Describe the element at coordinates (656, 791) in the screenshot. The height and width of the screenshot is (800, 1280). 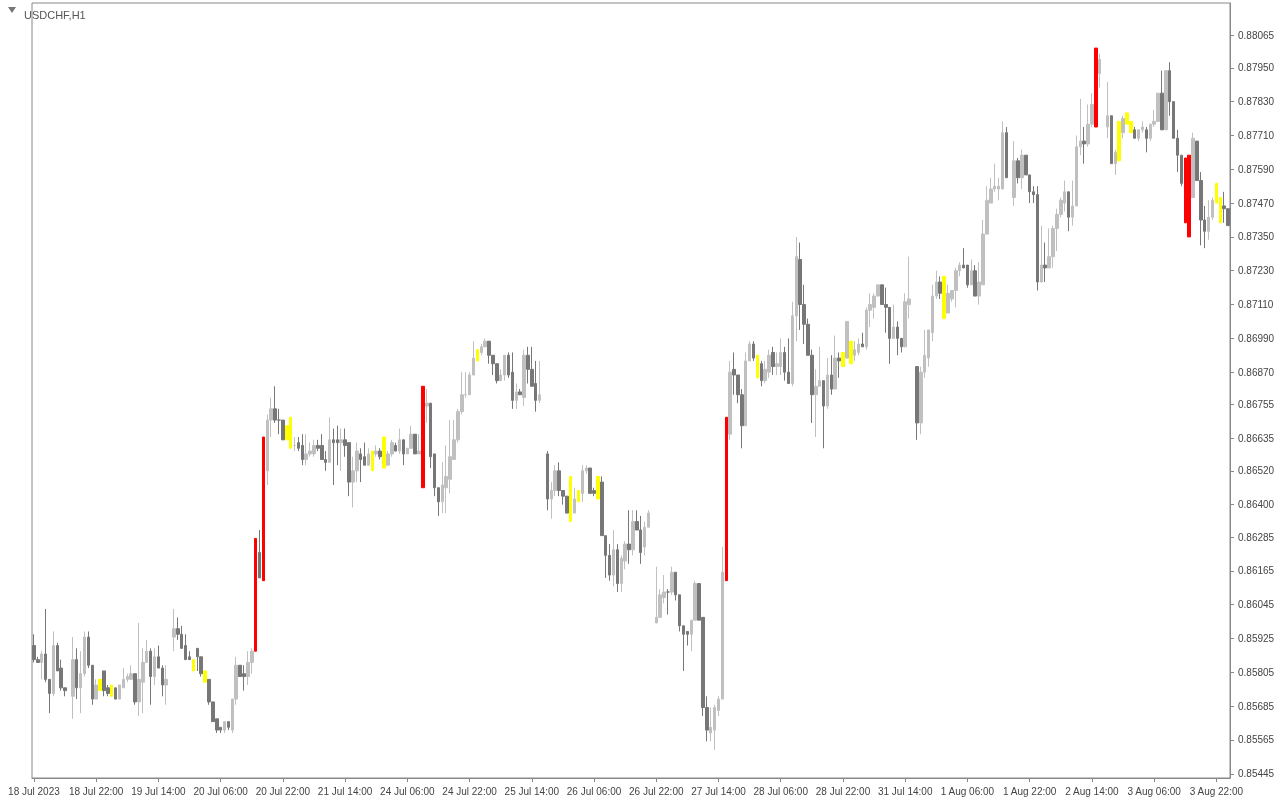
I see `x-tick-label: 26 Jul 22:00` at that location.